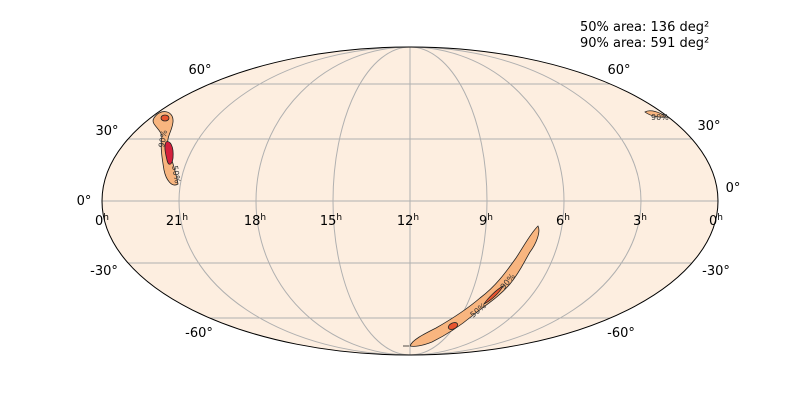 The width and height of the screenshot is (800, 404). I want to click on ra-value: 18, so click(252, 221).